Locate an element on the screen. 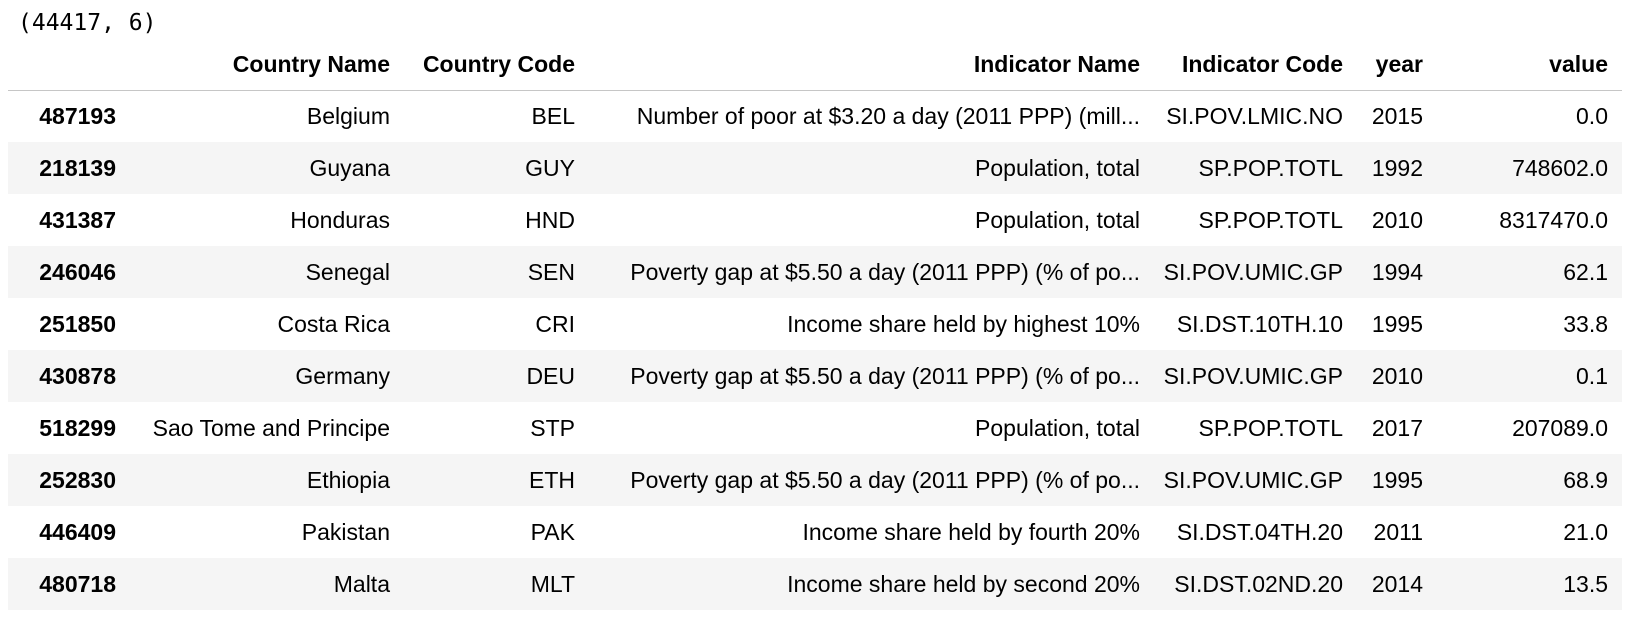  cell-indicator-name: Income share held by highest 10% is located at coordinates (963, 323).